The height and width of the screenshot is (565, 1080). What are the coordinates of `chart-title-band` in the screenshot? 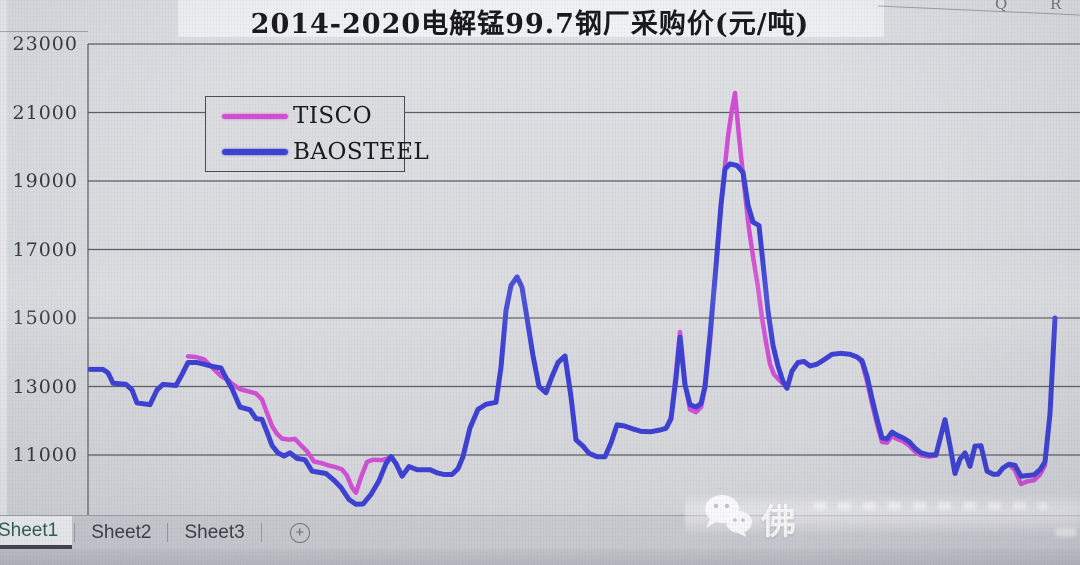 It's located at (531, 18).